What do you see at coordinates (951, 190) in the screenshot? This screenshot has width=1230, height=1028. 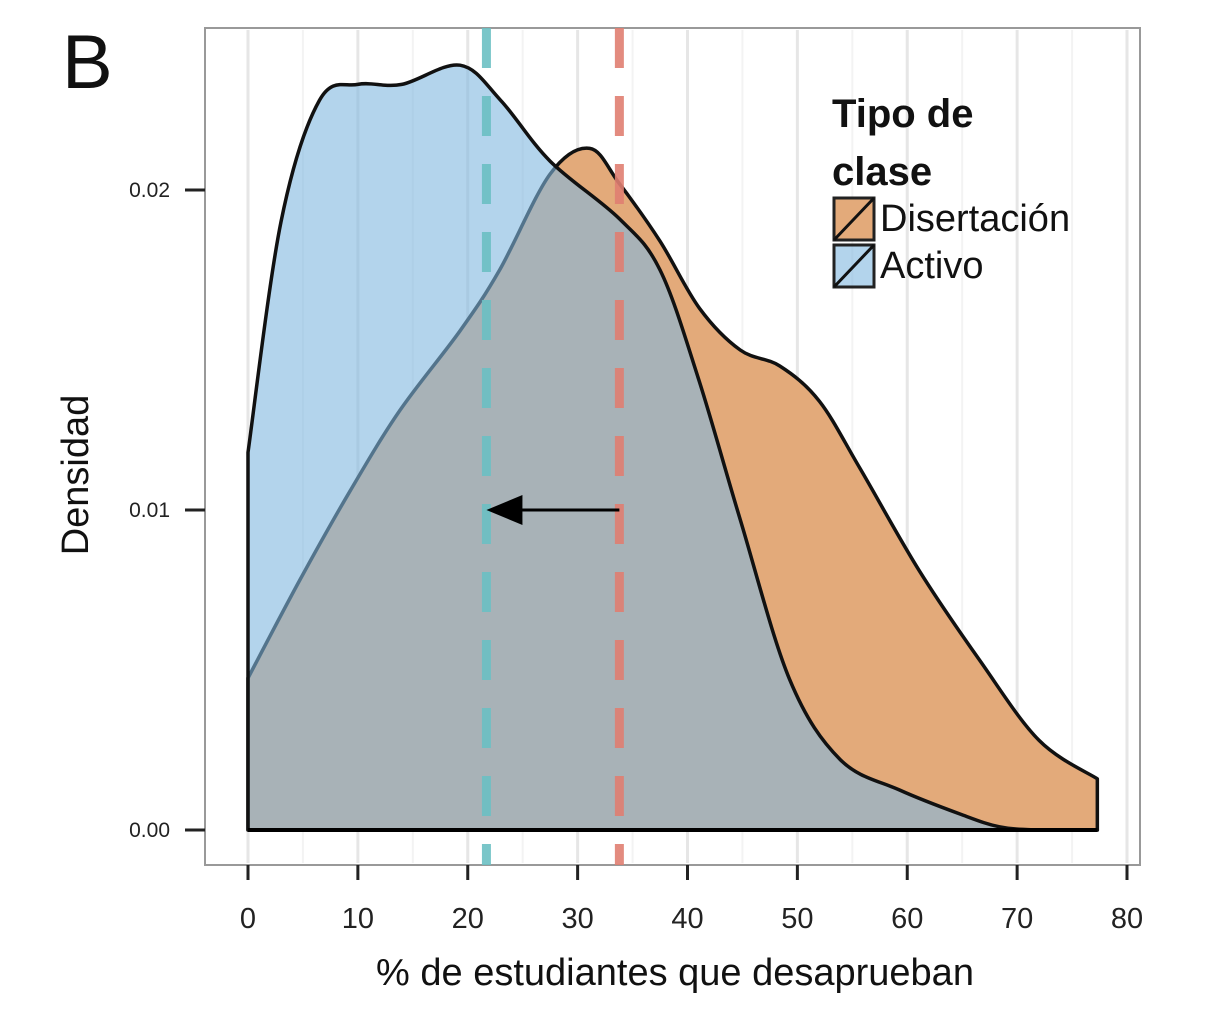 I see `legend: Tipo de clase Disertación Activo` at bounding box center [951, 190].